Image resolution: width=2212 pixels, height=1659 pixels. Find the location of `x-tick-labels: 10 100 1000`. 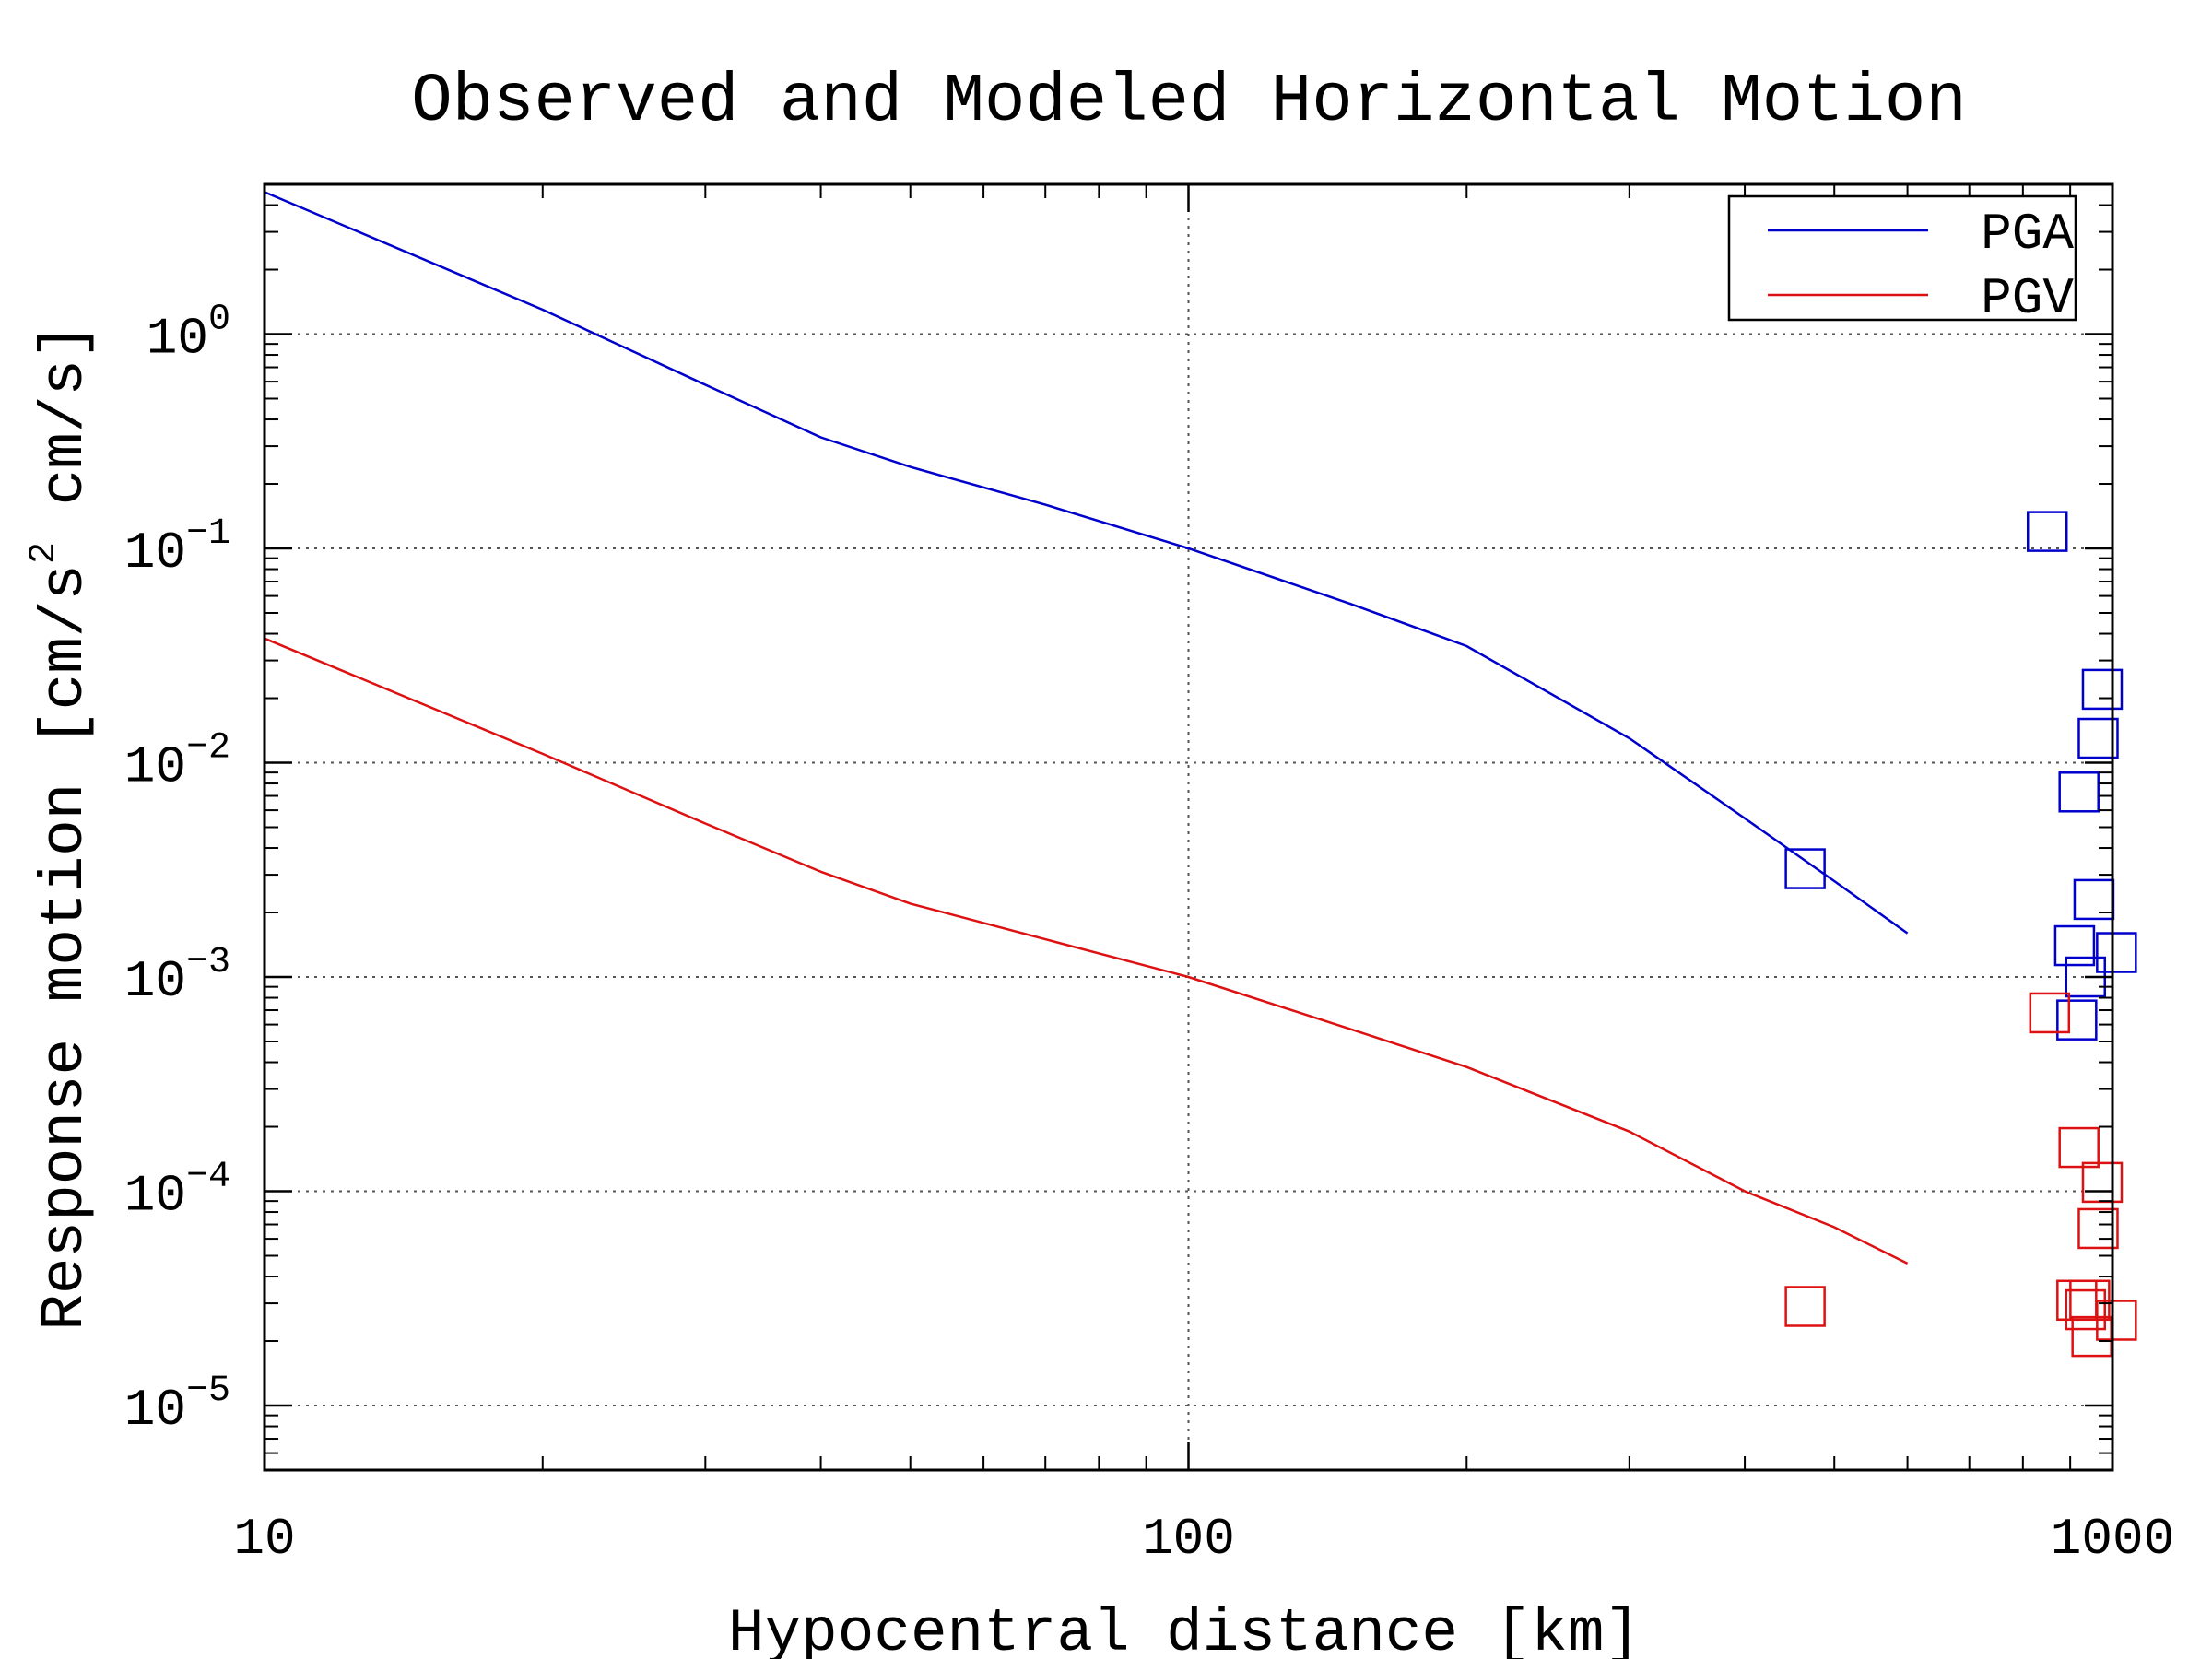

x-tick-labels: 10 100 1000 is located at coordinates (1203, 1539).